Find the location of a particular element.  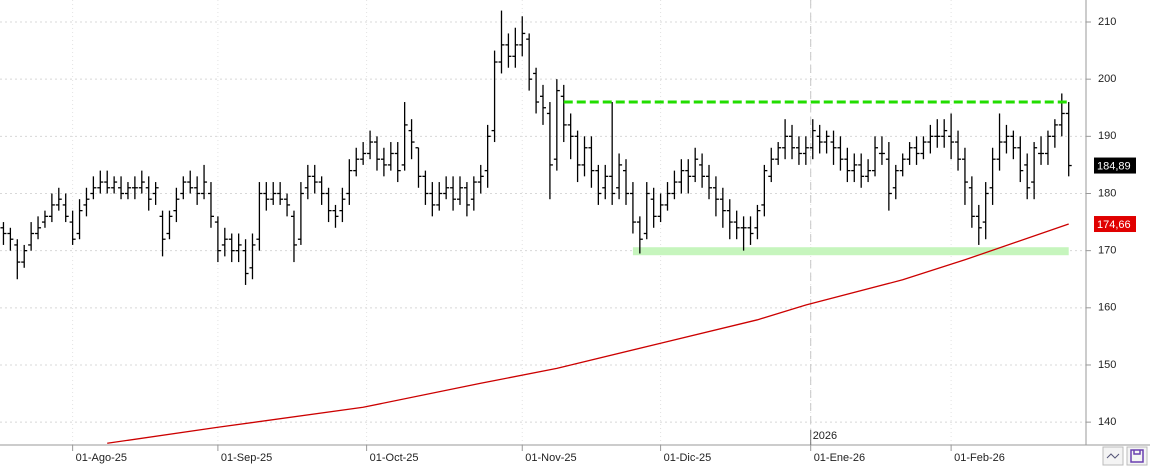

y-tick-label: 200 is located at coordinates (1107, 79).